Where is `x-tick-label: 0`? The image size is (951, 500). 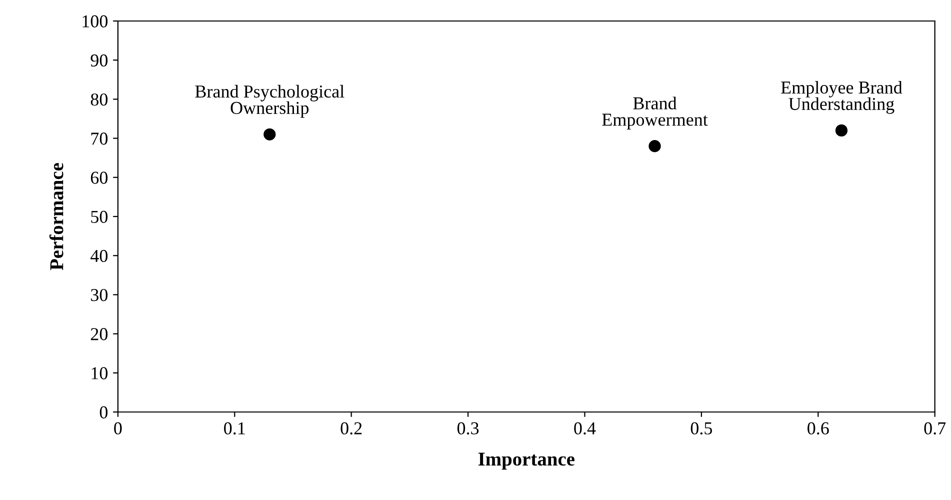
x-tick-label: 0 is located at coordinates (118, 428).